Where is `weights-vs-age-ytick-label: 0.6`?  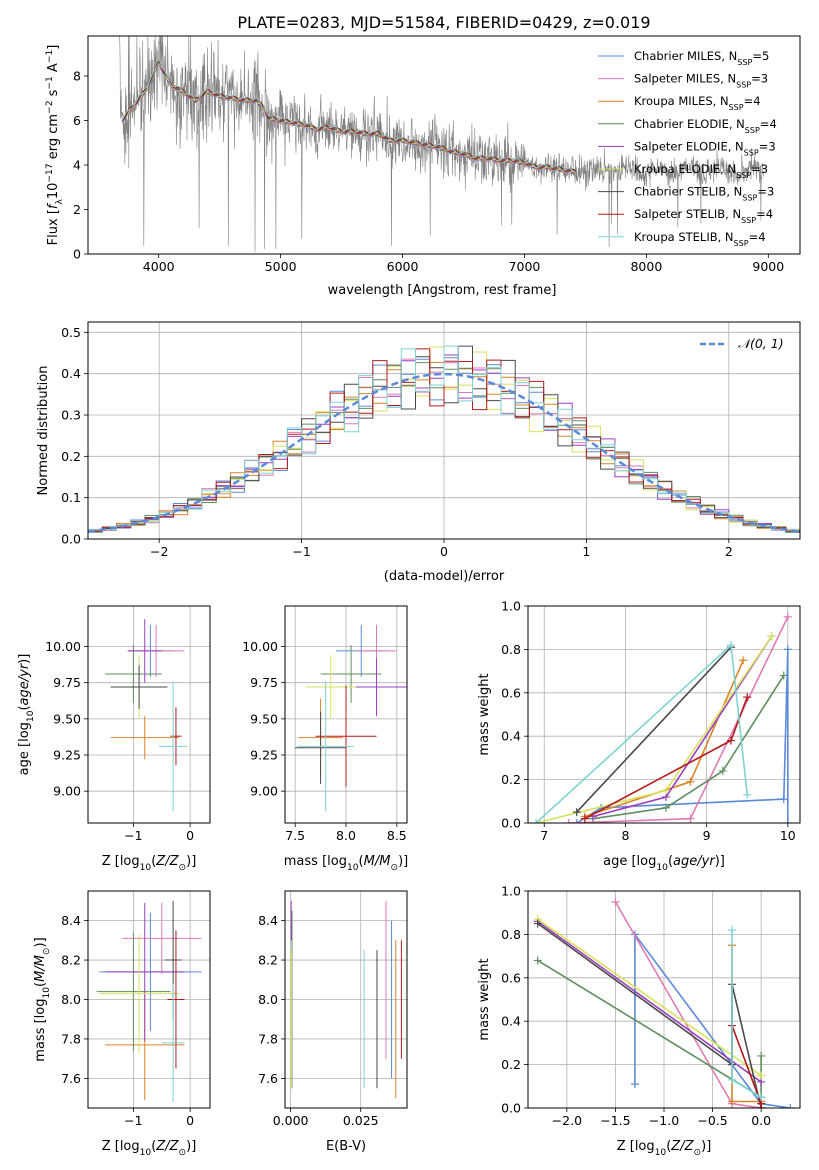
weights-vs-age-ytick-label: 0.6 is located at coordinates (511, 692).